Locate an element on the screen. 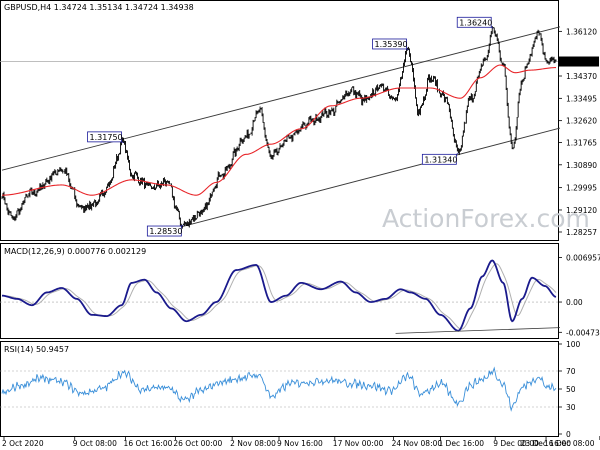 The height and width of the screenshot is (450, 600). price-annotation: 1.35390 is located at coordinates (390, 44).